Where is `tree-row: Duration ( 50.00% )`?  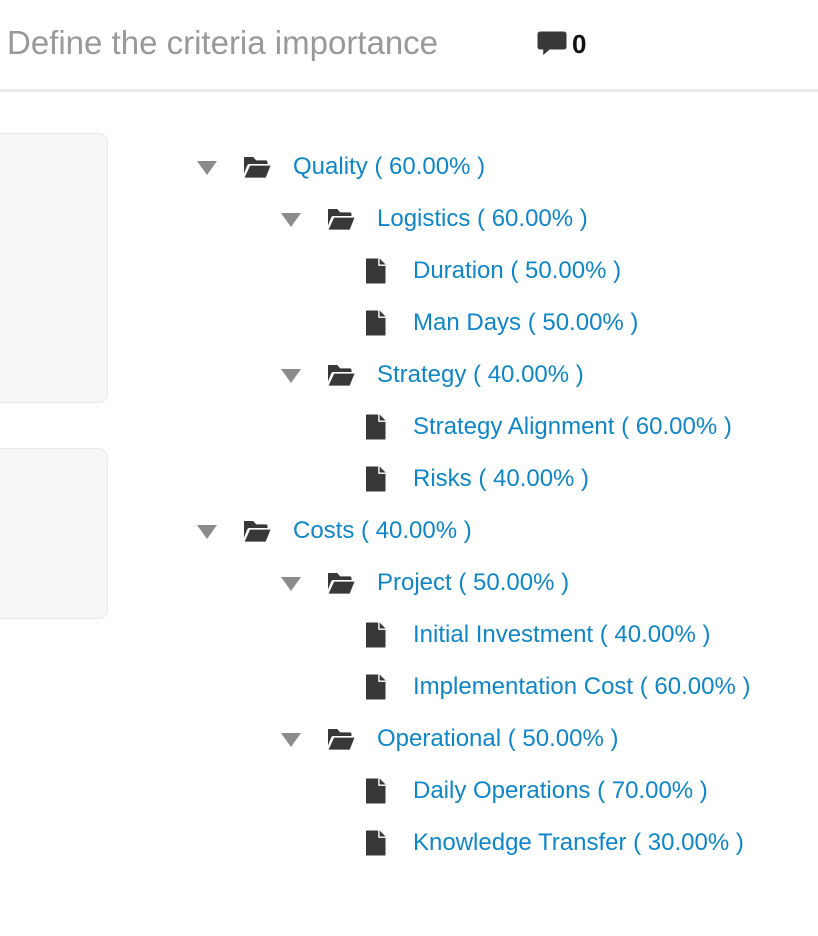 tree-row: Duration ( 50.00% ) is located at coordinates (409, 271).